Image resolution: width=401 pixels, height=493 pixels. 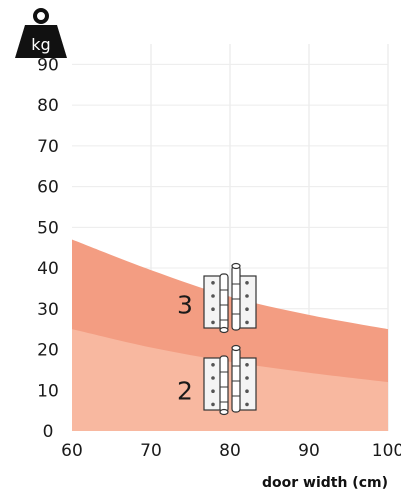 What do you see at coordinates (48, 391) in the screenshot?
I see `y-tick-10: 10` at bounding box center [48, 391].